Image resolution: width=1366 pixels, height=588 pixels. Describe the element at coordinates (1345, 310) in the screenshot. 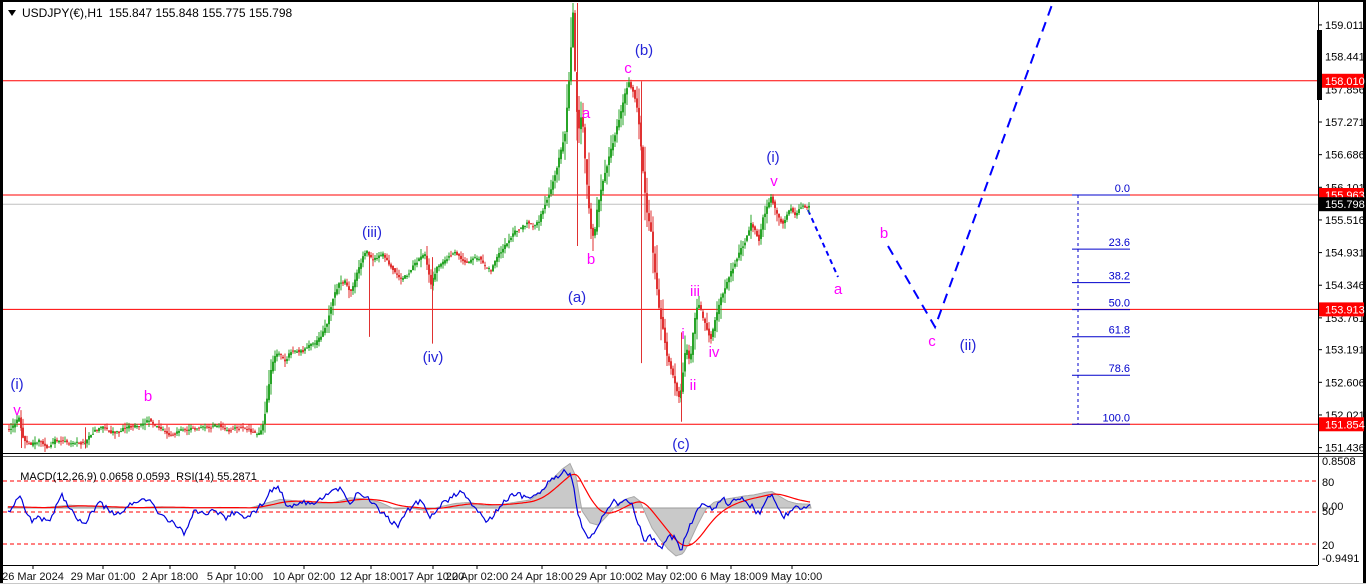

I see `price-badge-label: 153.913` at that location.